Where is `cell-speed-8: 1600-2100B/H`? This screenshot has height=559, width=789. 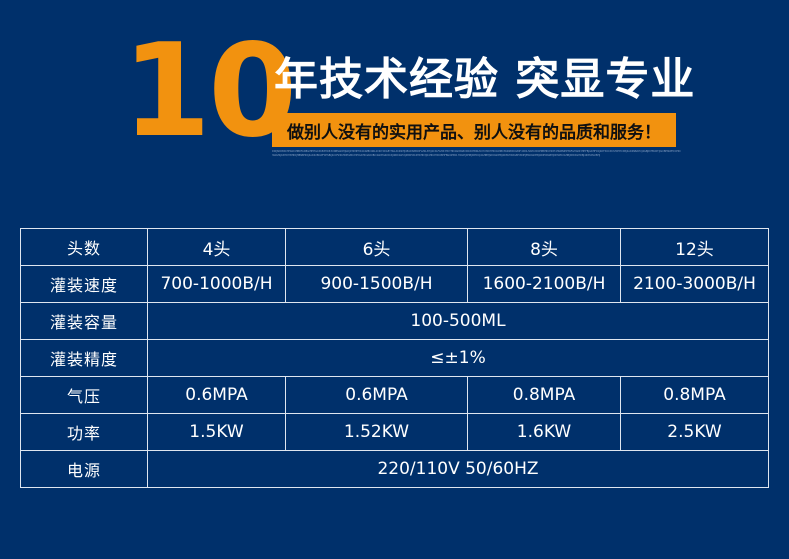 cell-speed-8: 1600-2100B/H is located at coordinates (544, 284).